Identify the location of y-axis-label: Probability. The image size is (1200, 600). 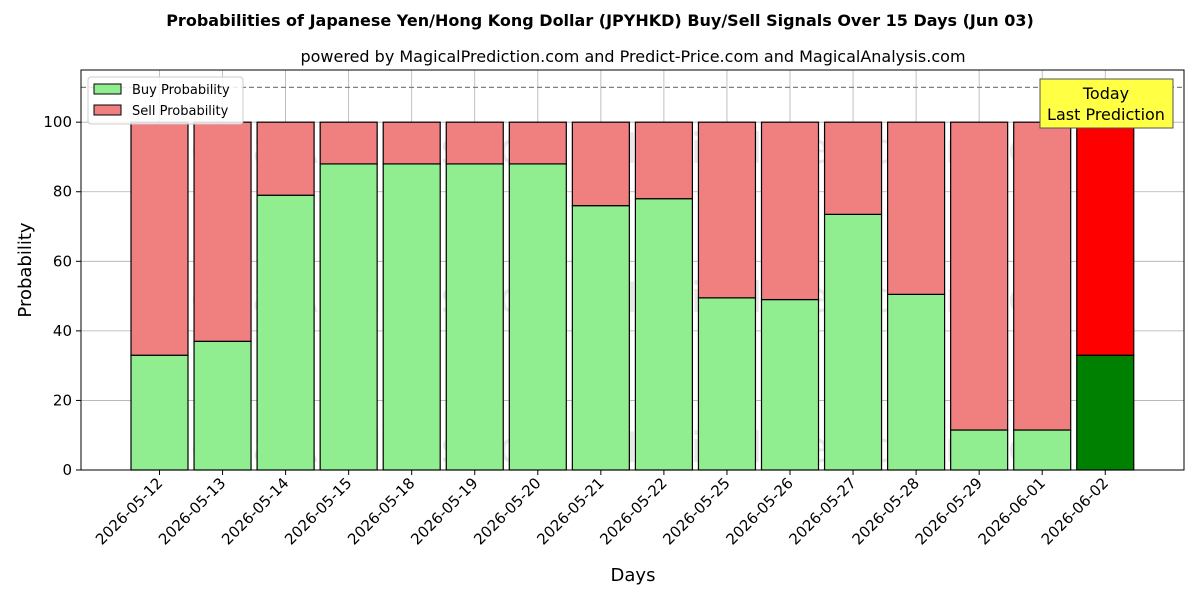
(25, 269).